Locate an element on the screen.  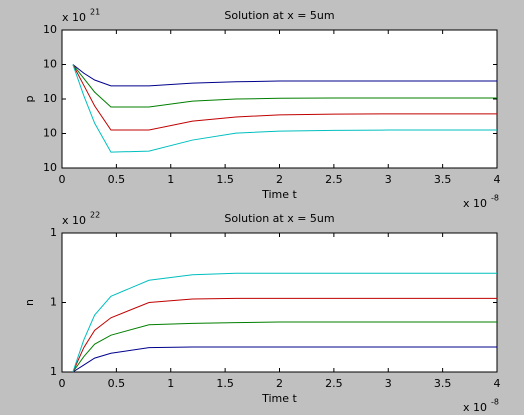
y-axis-label: p is located at coordinates (29, 98).